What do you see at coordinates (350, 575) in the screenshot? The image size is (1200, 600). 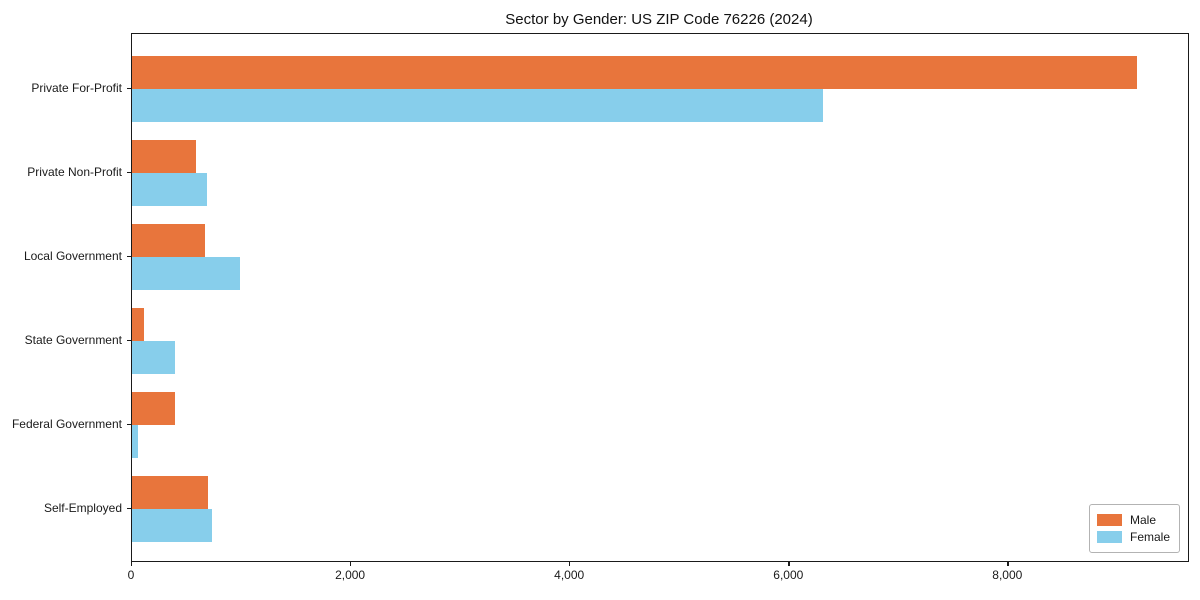 I see `x-tick-label-2-000: 2,000` at bounding box center [350, 575].